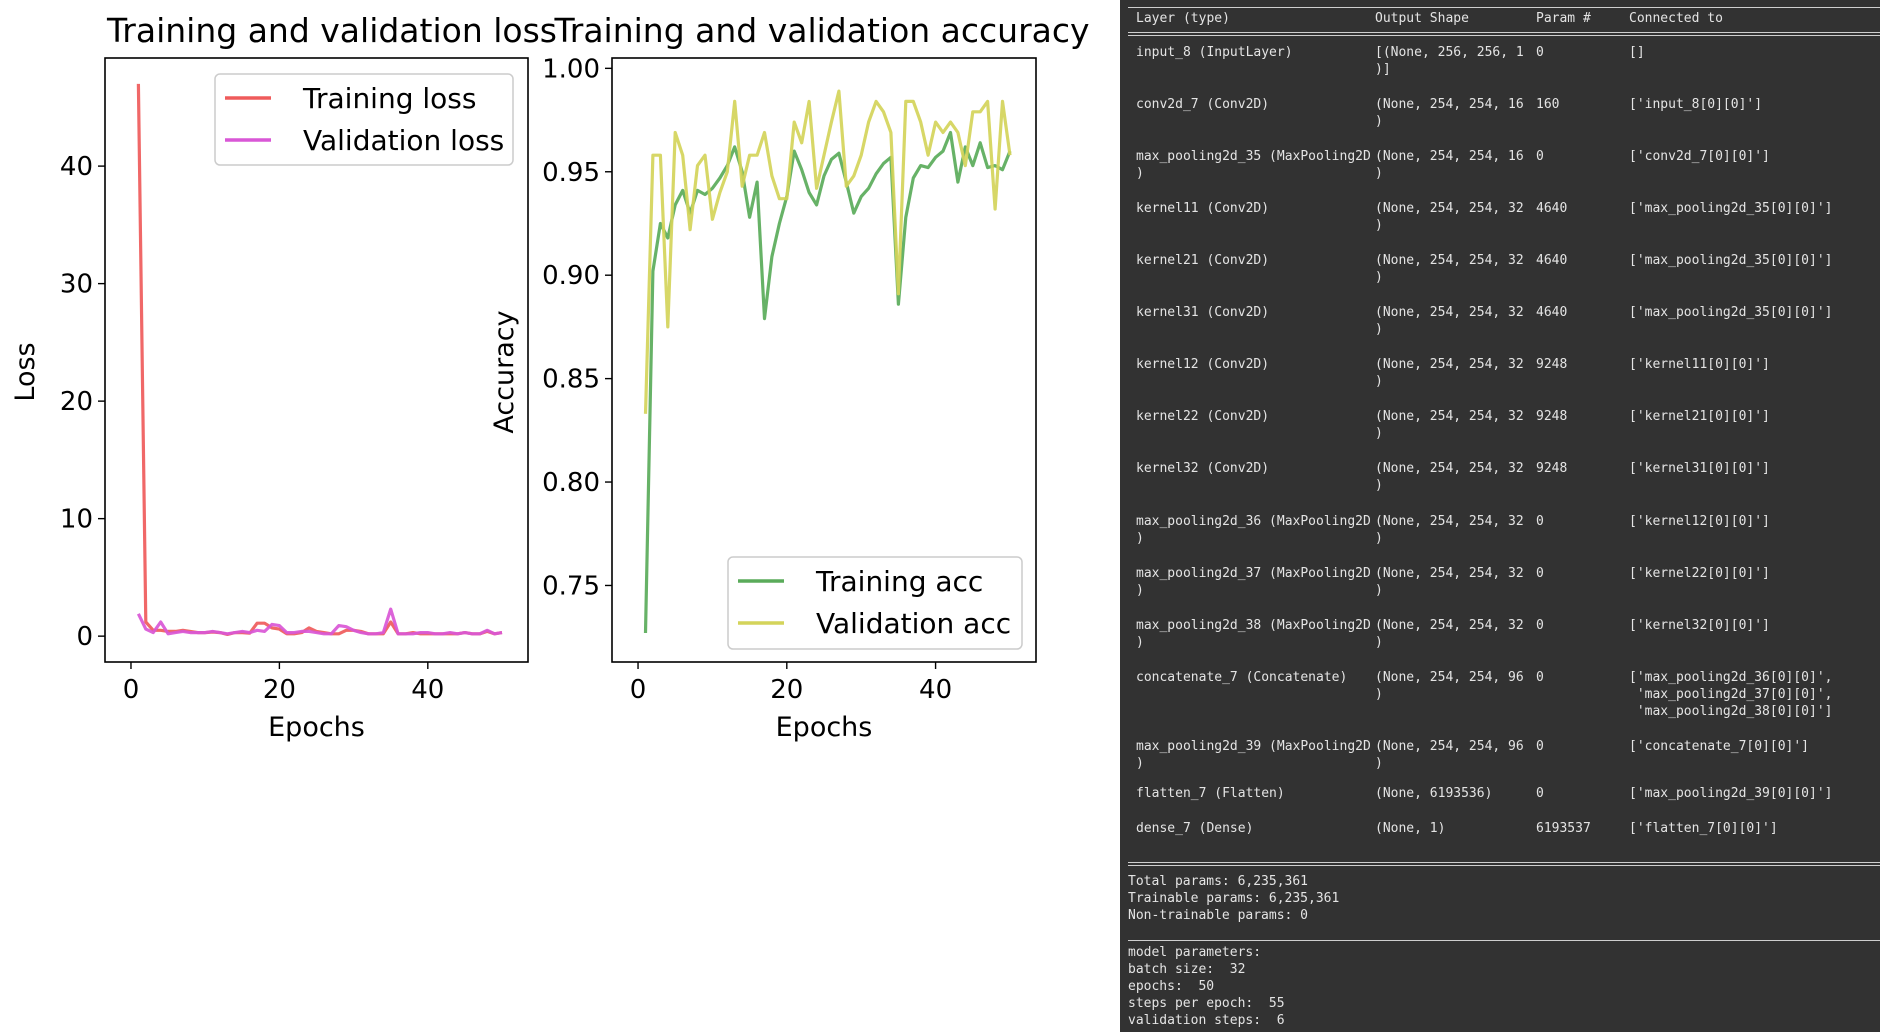 This screenshot has width=1880, height=1032. Describe the element at coordinates (1548, 104) in the screenshot. I see `layer-param-count-2: 160` at that location.